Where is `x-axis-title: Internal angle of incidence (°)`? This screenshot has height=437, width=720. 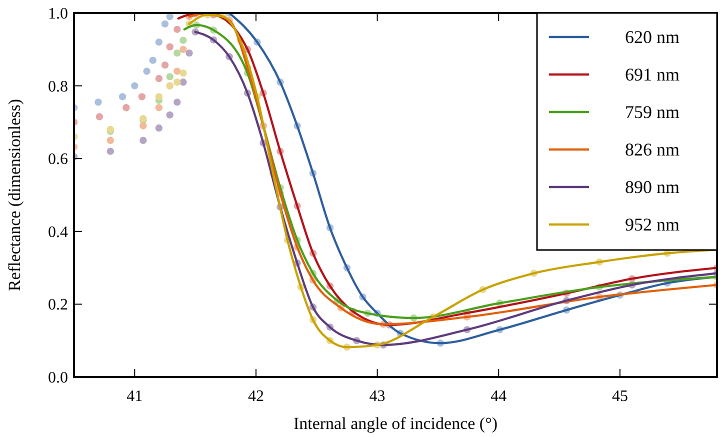
x-axis-title: Internal angle of incidence (°) is located at coordinates (395, 423).